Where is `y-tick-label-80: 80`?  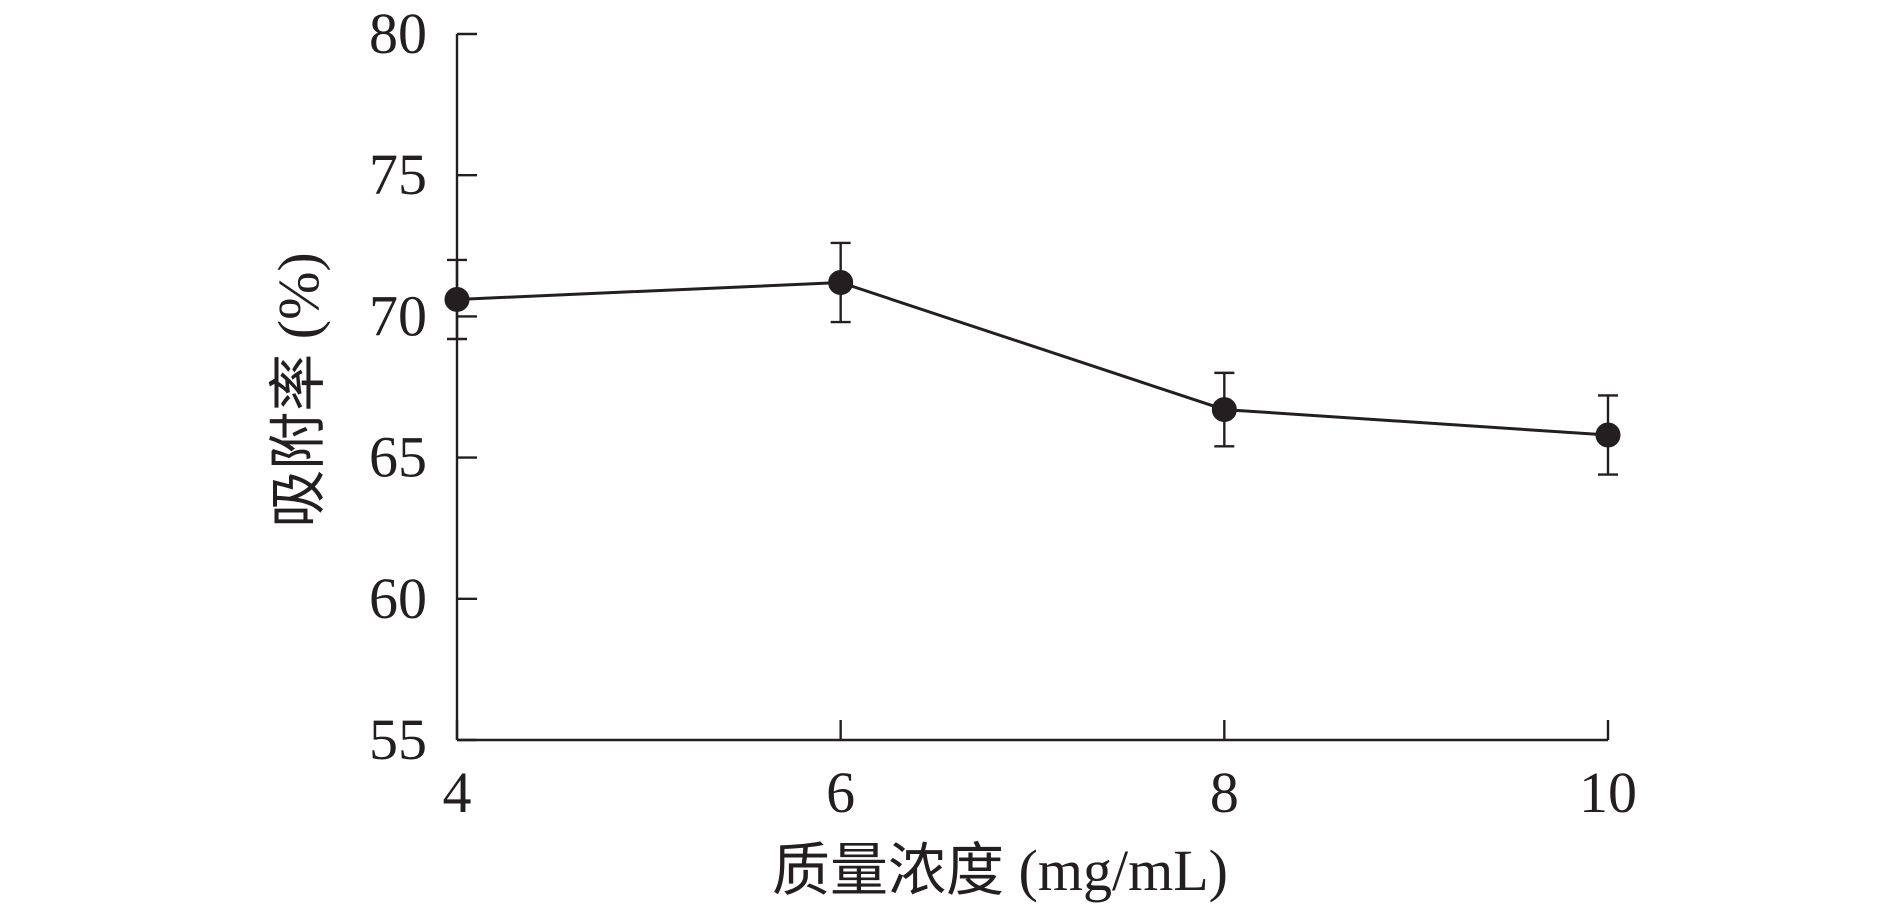
y-tick-label-80: 80 is located at coordinates (398, 33).